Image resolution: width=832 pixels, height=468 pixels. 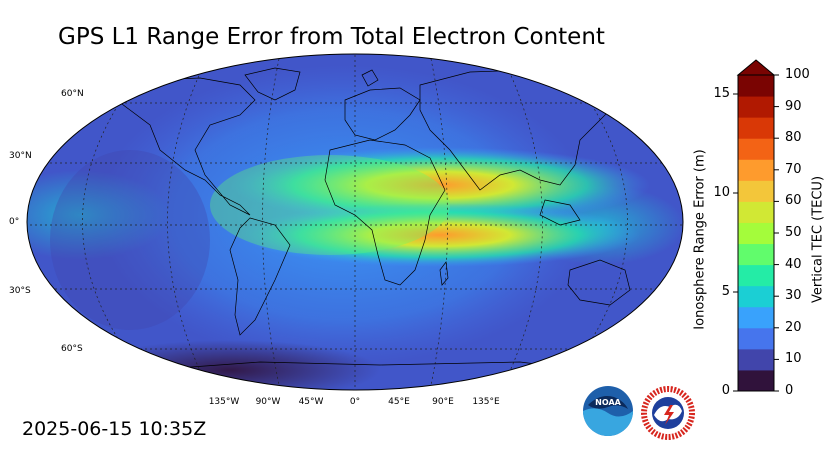 I want to click on tec-tick-20: 20, so click(x=793, y=327).